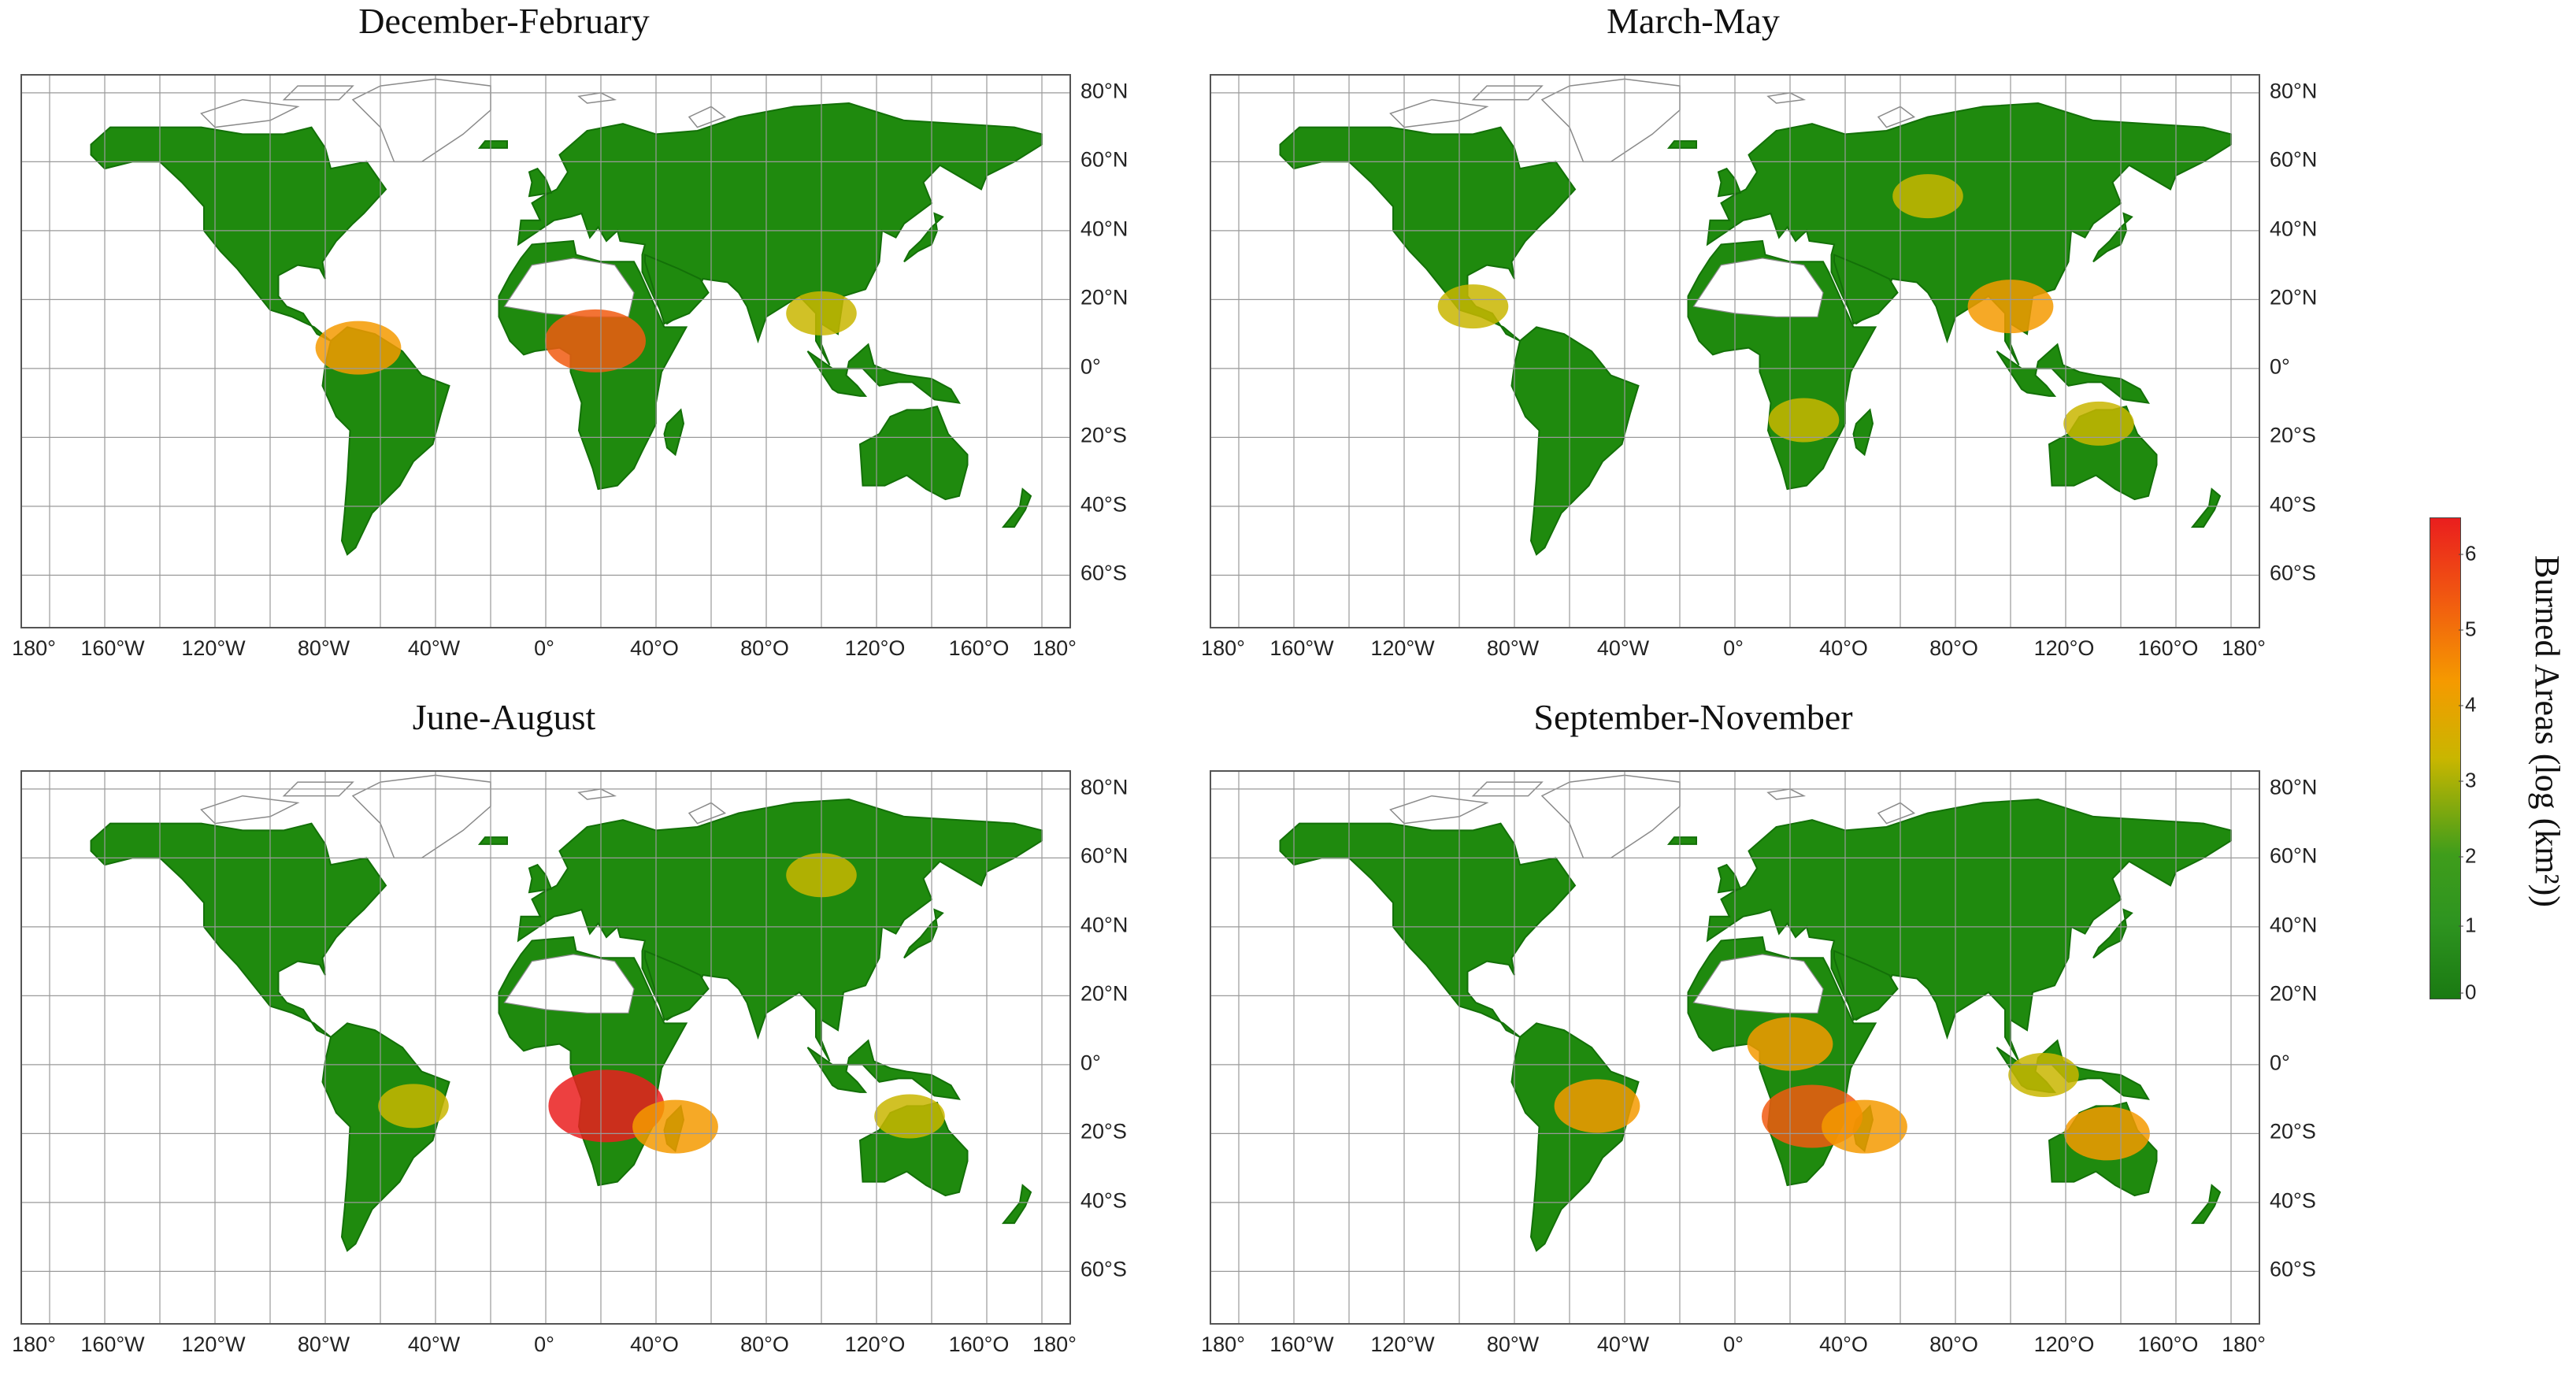  I want to click on fire-hotspot-southern-africa, so click(1804, 421).